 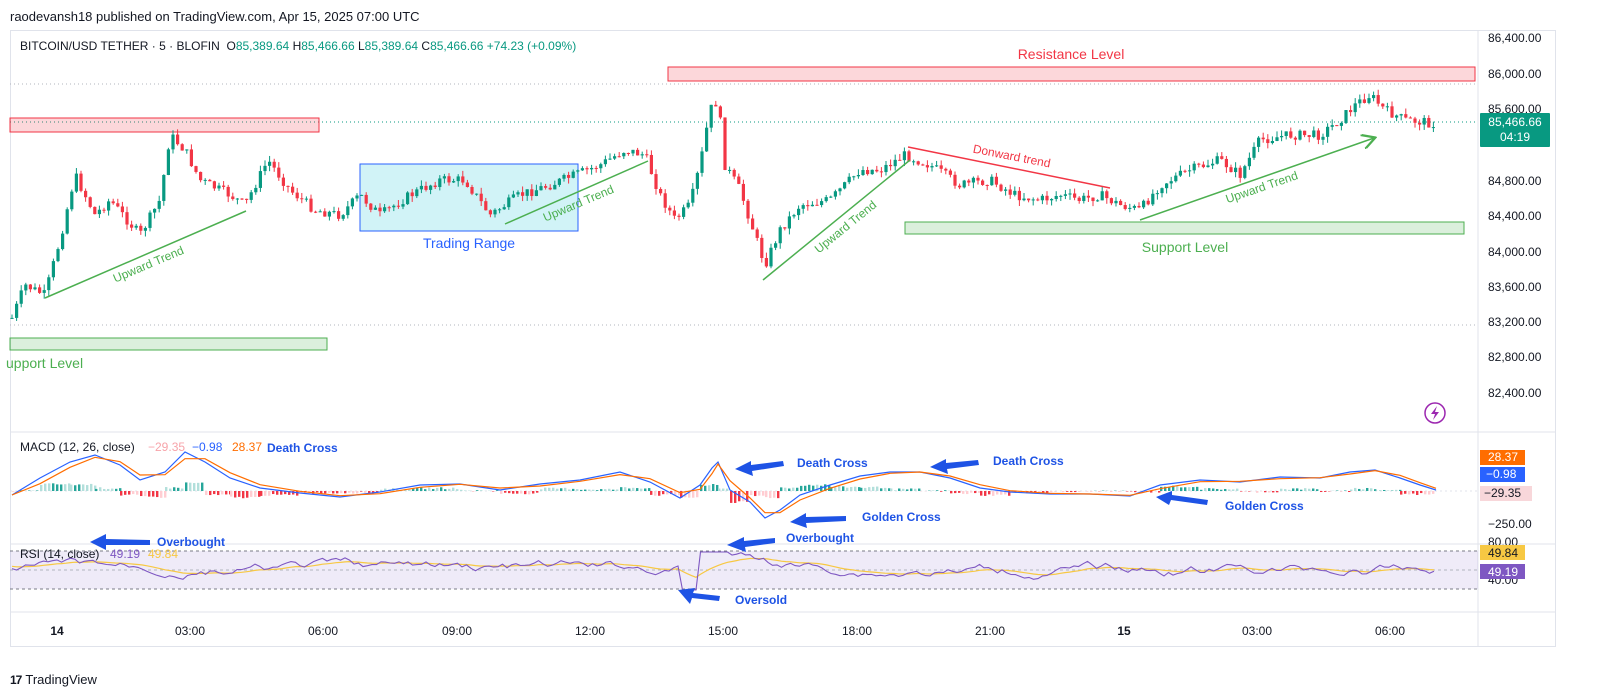 What do you see at coordinates (1515, 74) in the screenshot?
I see `price-axis-label: 86,000.00` at bounding box center [1515, 74].